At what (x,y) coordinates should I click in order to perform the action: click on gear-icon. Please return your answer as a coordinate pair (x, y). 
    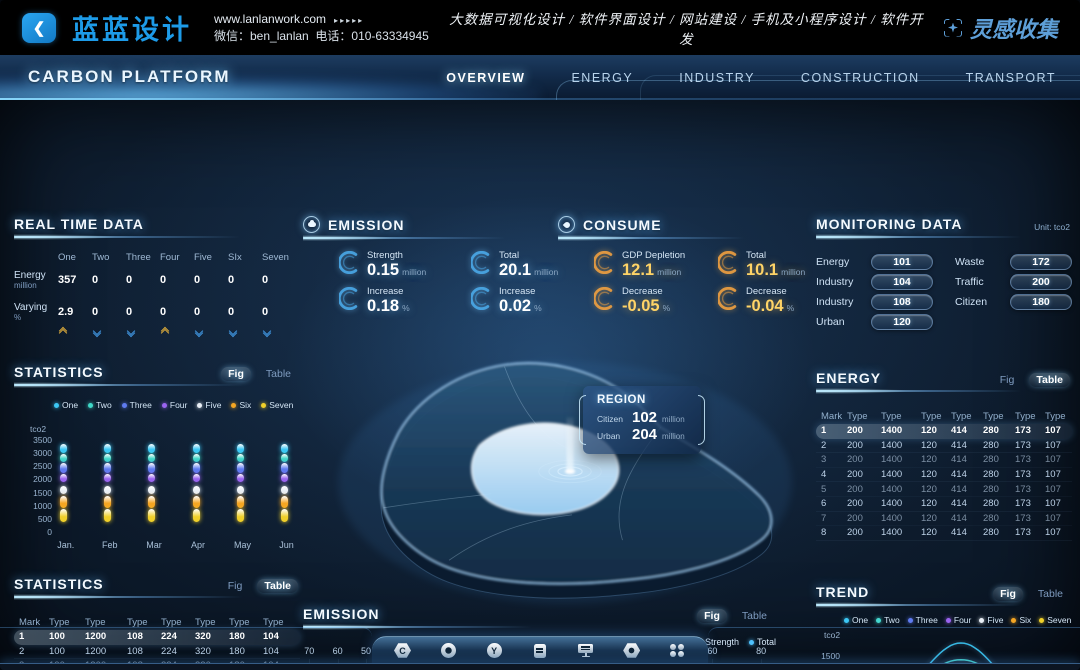
    Looking at the image, I should click on (448, 650).